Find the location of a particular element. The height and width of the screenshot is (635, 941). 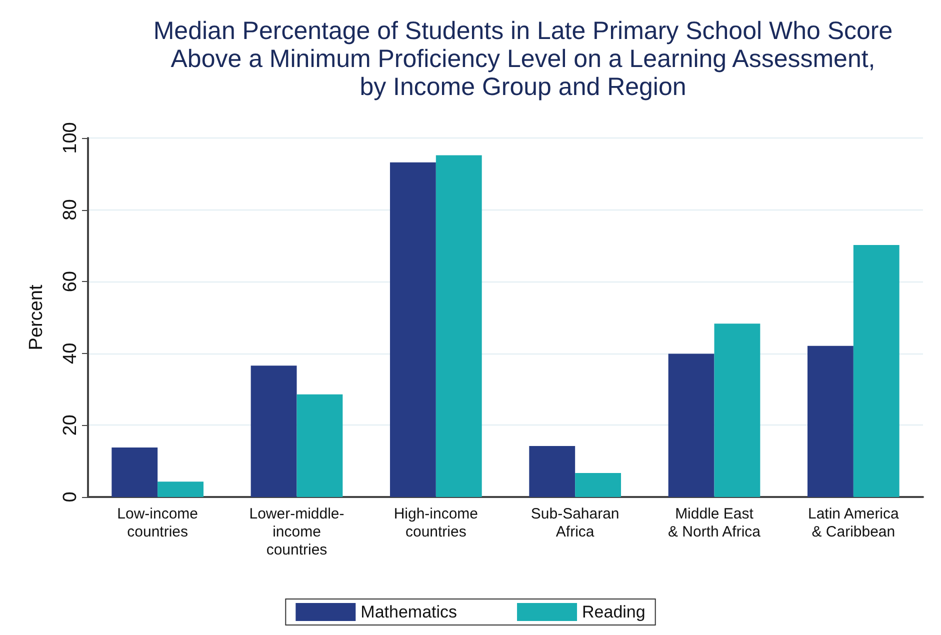

y-axis-title: Percent is located at coordinates (36, 317).